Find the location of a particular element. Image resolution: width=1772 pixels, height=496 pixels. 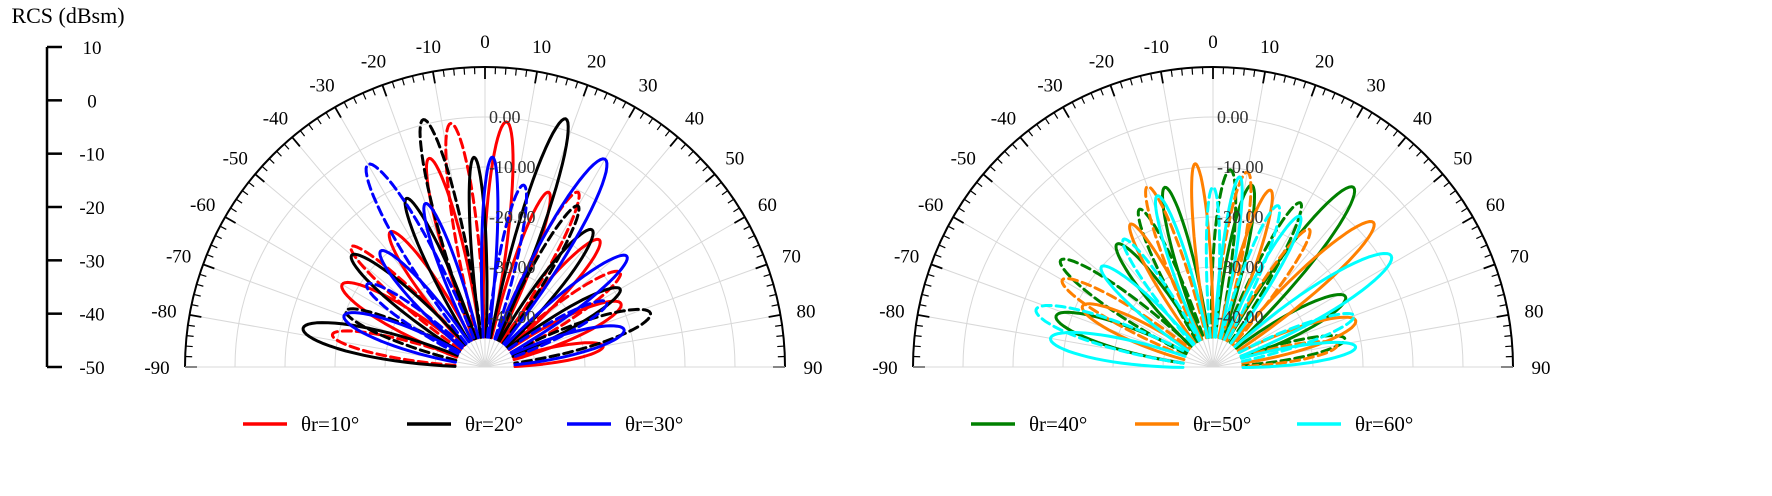

angle-tick-label: -90 is located at coordinates (156, 368).